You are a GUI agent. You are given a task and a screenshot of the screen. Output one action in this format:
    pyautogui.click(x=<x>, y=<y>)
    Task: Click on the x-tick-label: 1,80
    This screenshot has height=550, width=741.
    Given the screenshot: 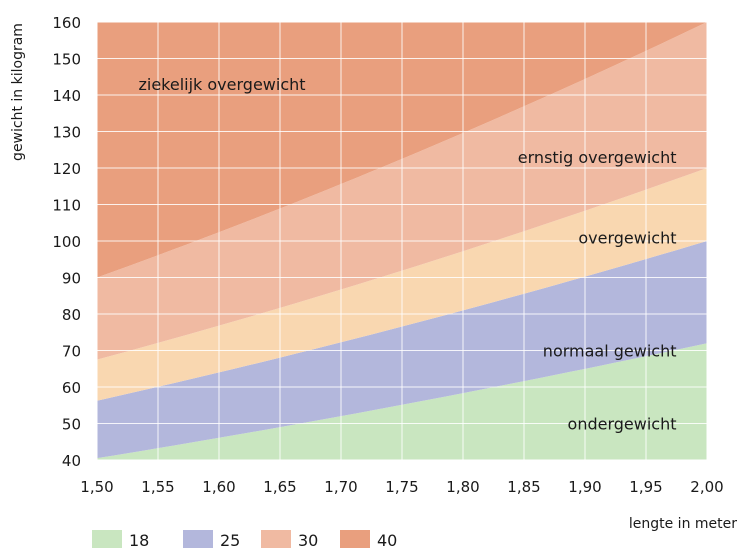 What is the action you would take?
    pyautogui.click(x=462, y=487)
    